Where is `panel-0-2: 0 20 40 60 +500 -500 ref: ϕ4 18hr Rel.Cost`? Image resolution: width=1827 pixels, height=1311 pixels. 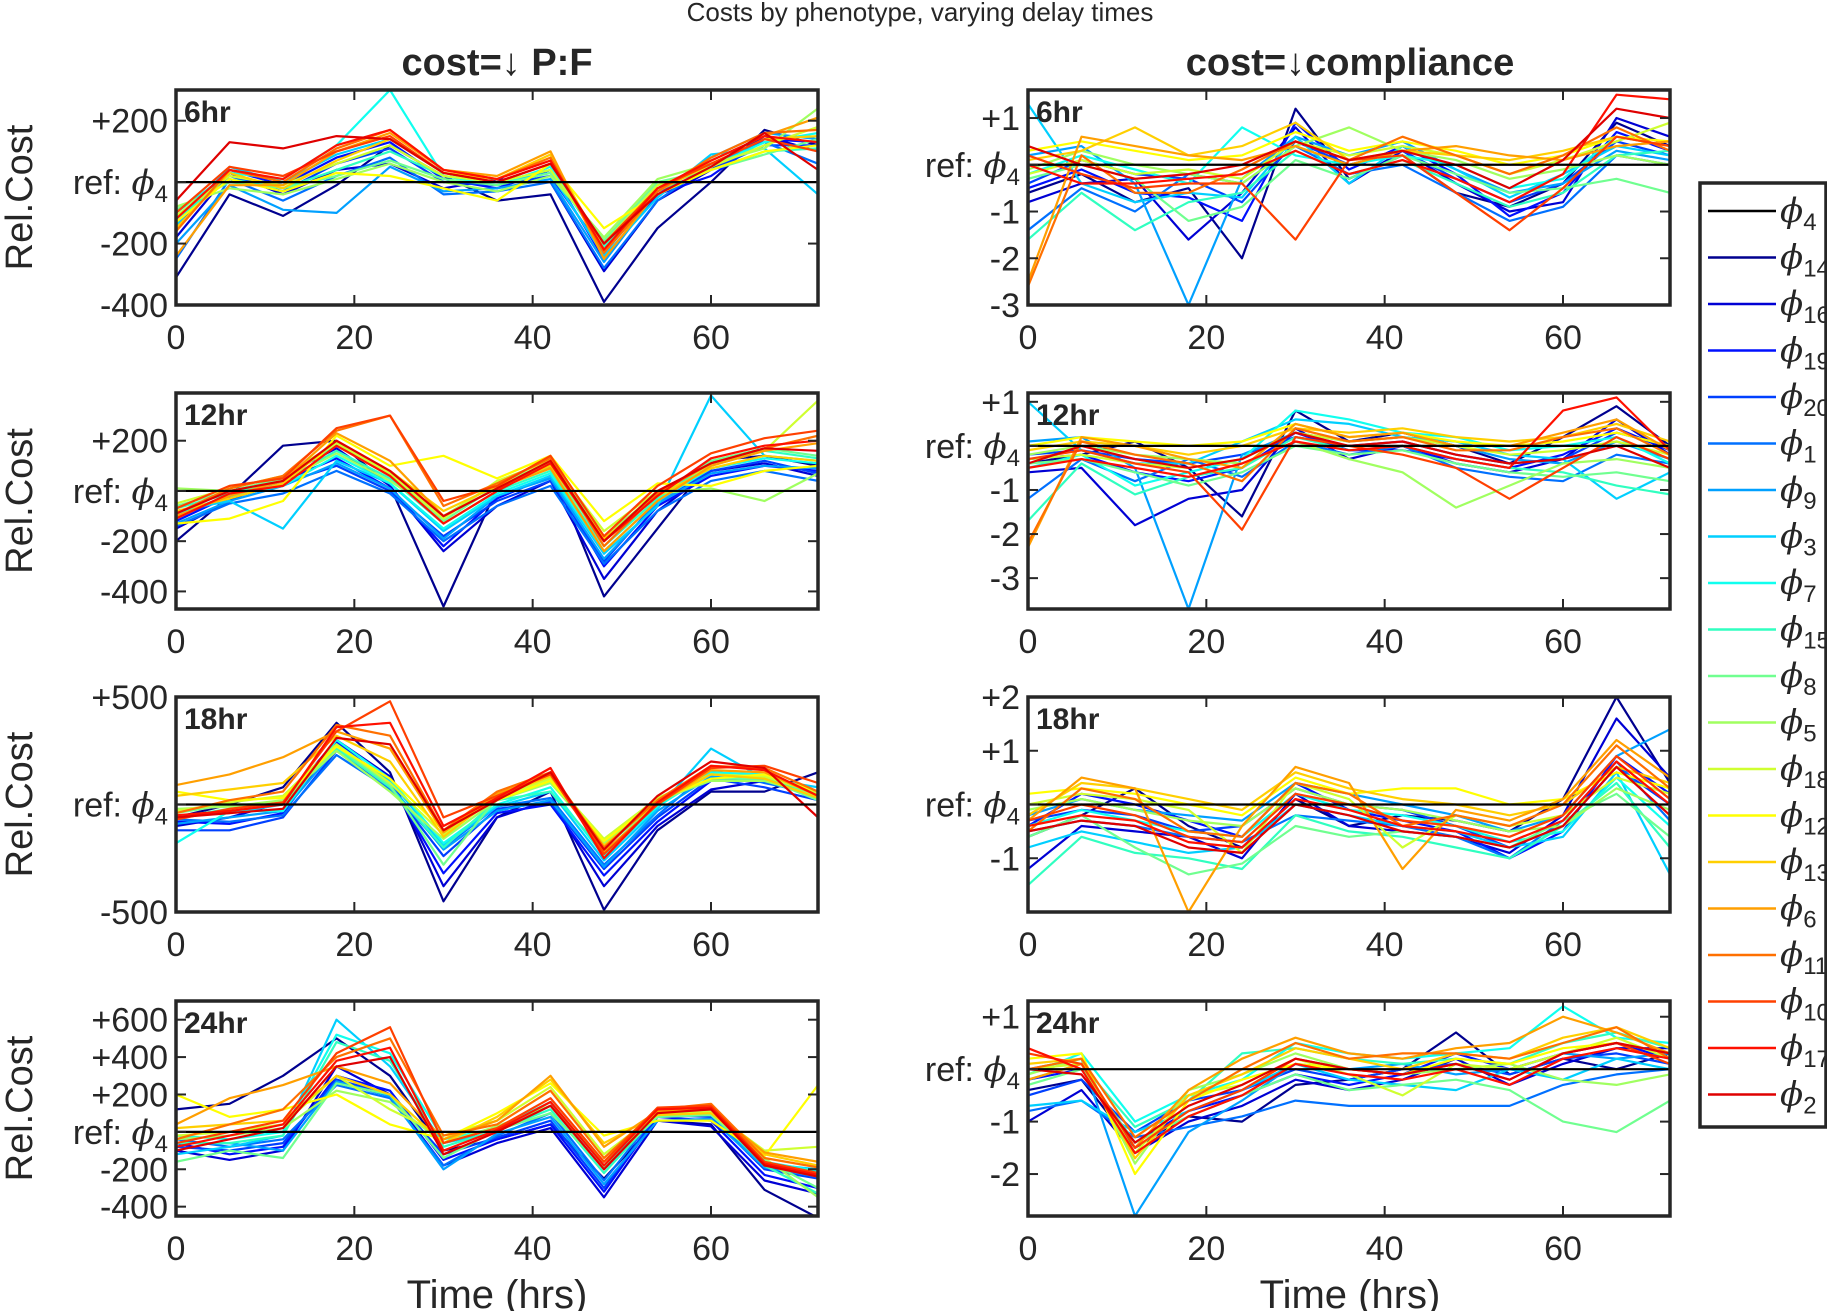 panel-0-2: 0 20 40 60 +500 -500 ref: ϕ4 18hr Rel.Cost is located at coordinates (410, 821).